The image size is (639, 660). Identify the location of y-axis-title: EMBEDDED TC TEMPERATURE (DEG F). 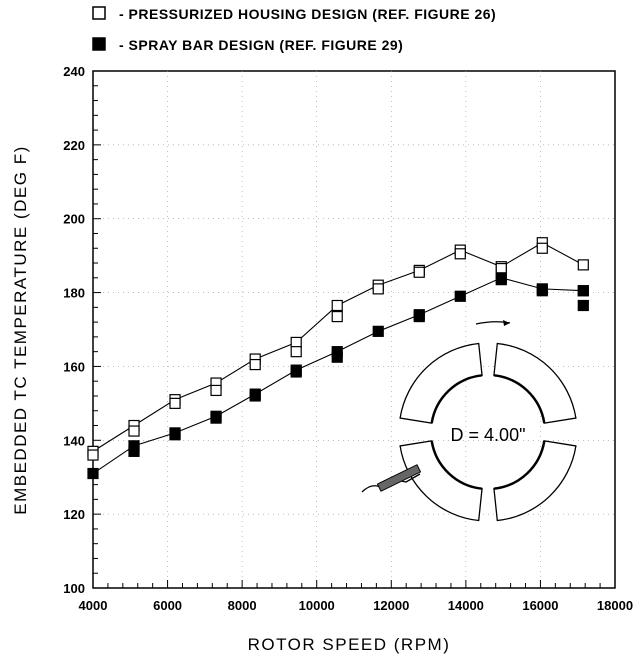
(20, 330).